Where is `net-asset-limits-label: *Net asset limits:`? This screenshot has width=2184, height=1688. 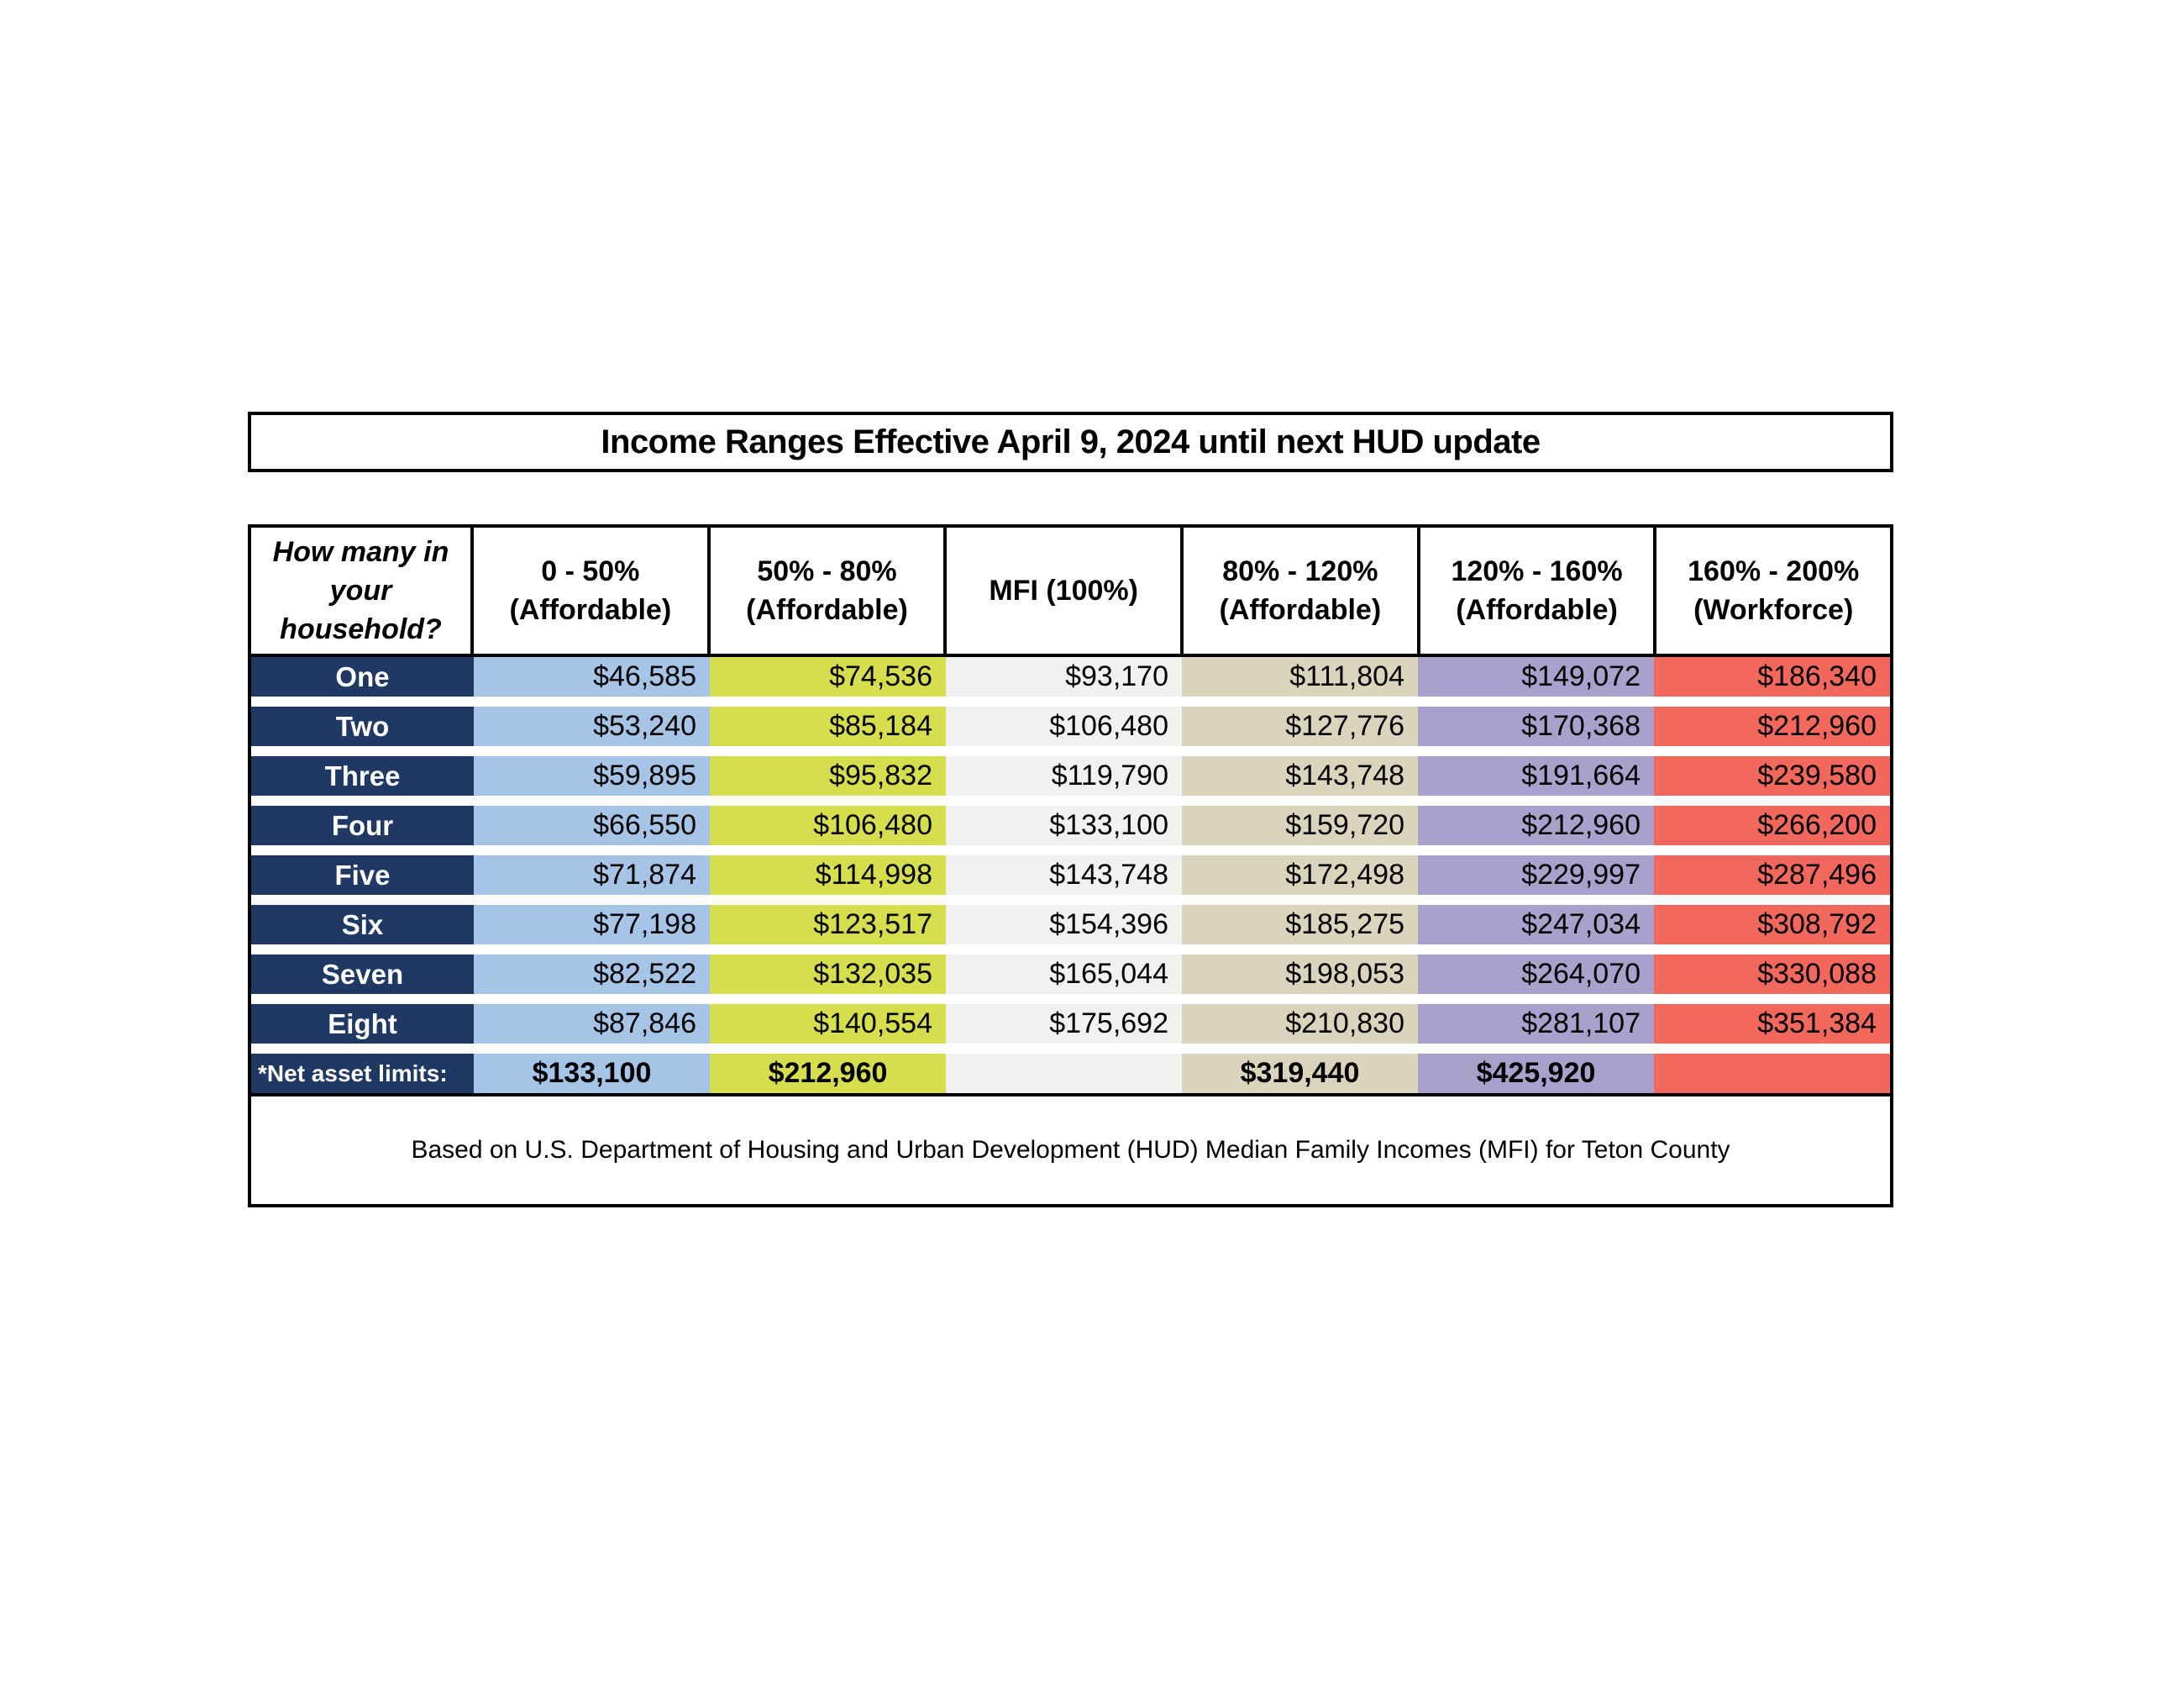 net-asset-limits-label: *Net asset limits: is located at coordinates (362, 1073).